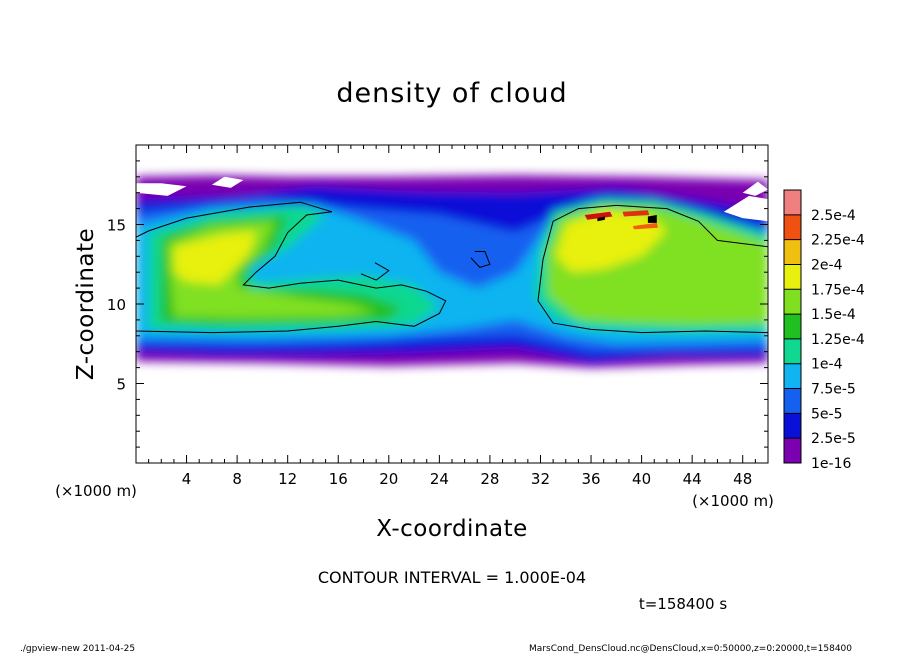 This screenshot has width=904, height=658. Describe the element at coordinates (733, 501) in the screenshot. I see `x-unit-label: (×1000 m)` at that location.